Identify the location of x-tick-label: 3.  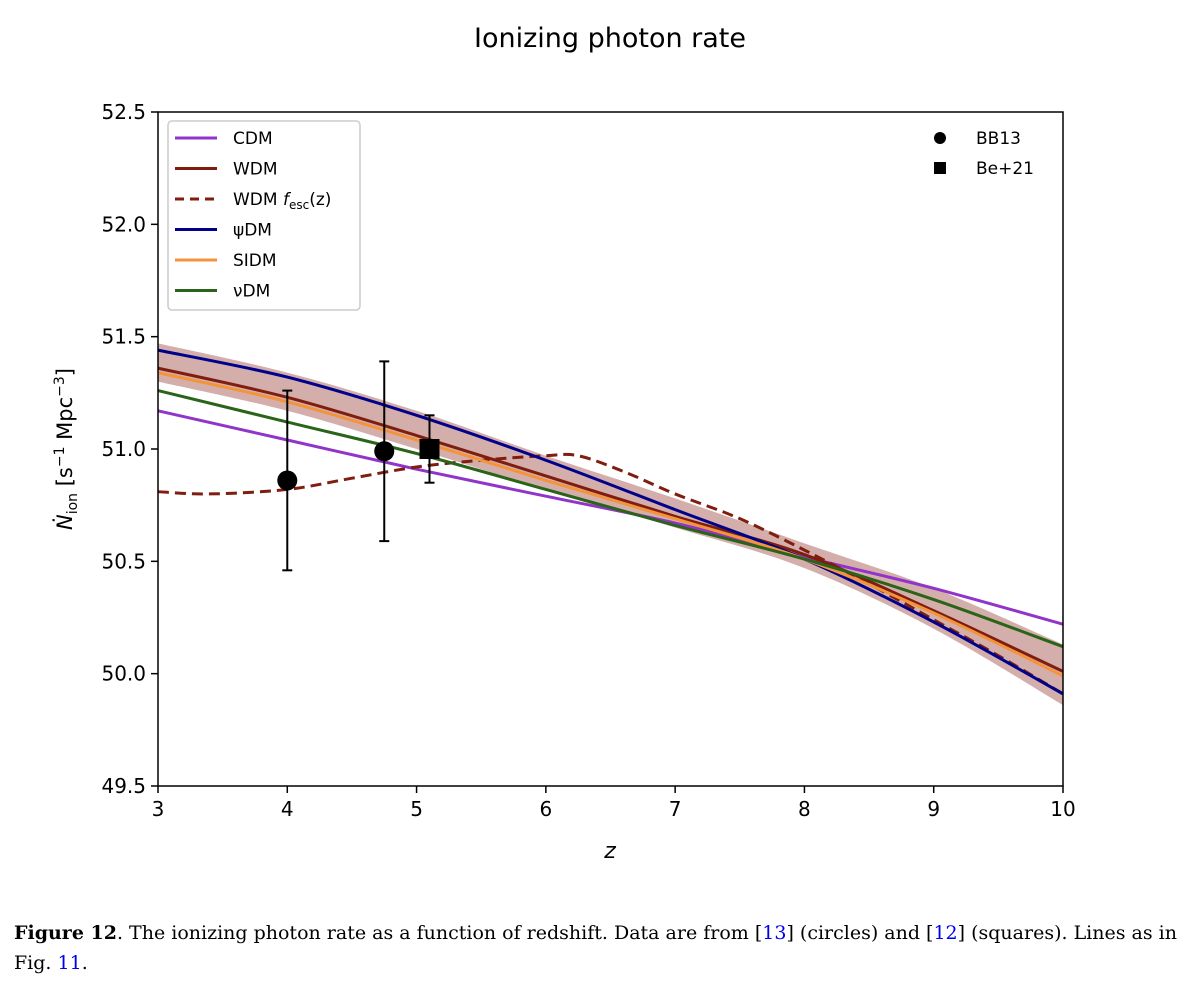
(158, 809).